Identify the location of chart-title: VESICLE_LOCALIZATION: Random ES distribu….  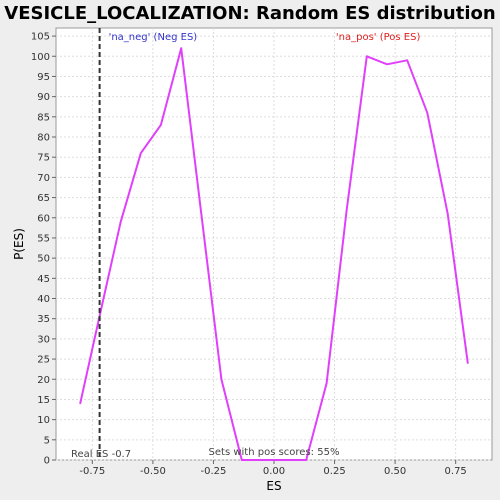
(249, 13).